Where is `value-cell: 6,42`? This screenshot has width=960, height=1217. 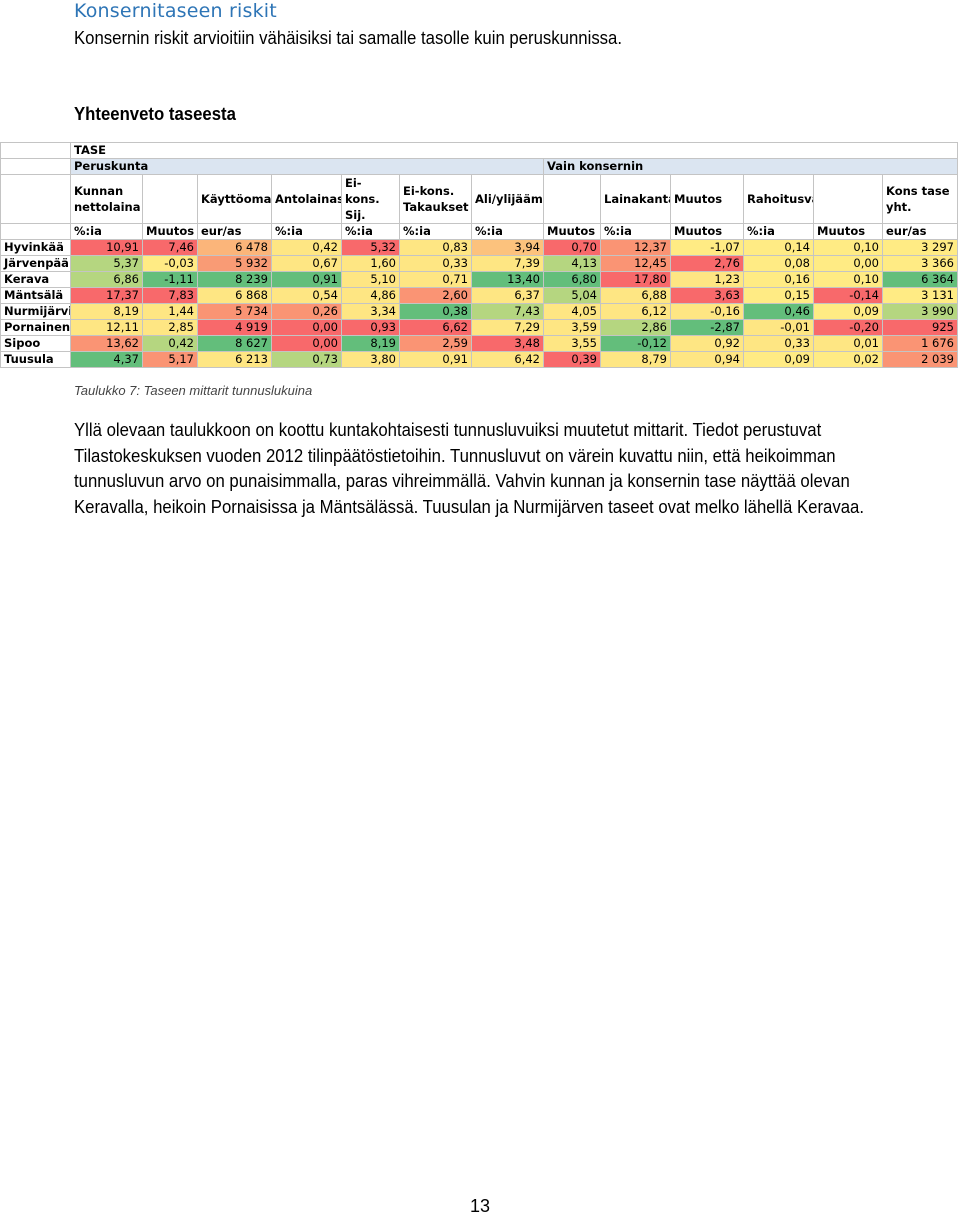 value-cell: 6,42 is located at coordinates (507, 359).